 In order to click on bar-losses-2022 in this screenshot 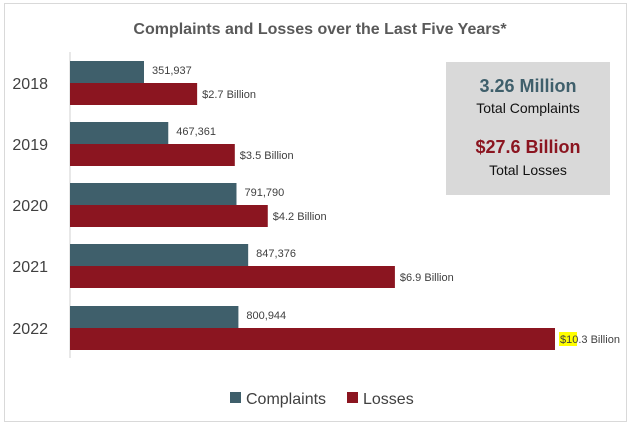, I will do `click(312, 339)`.